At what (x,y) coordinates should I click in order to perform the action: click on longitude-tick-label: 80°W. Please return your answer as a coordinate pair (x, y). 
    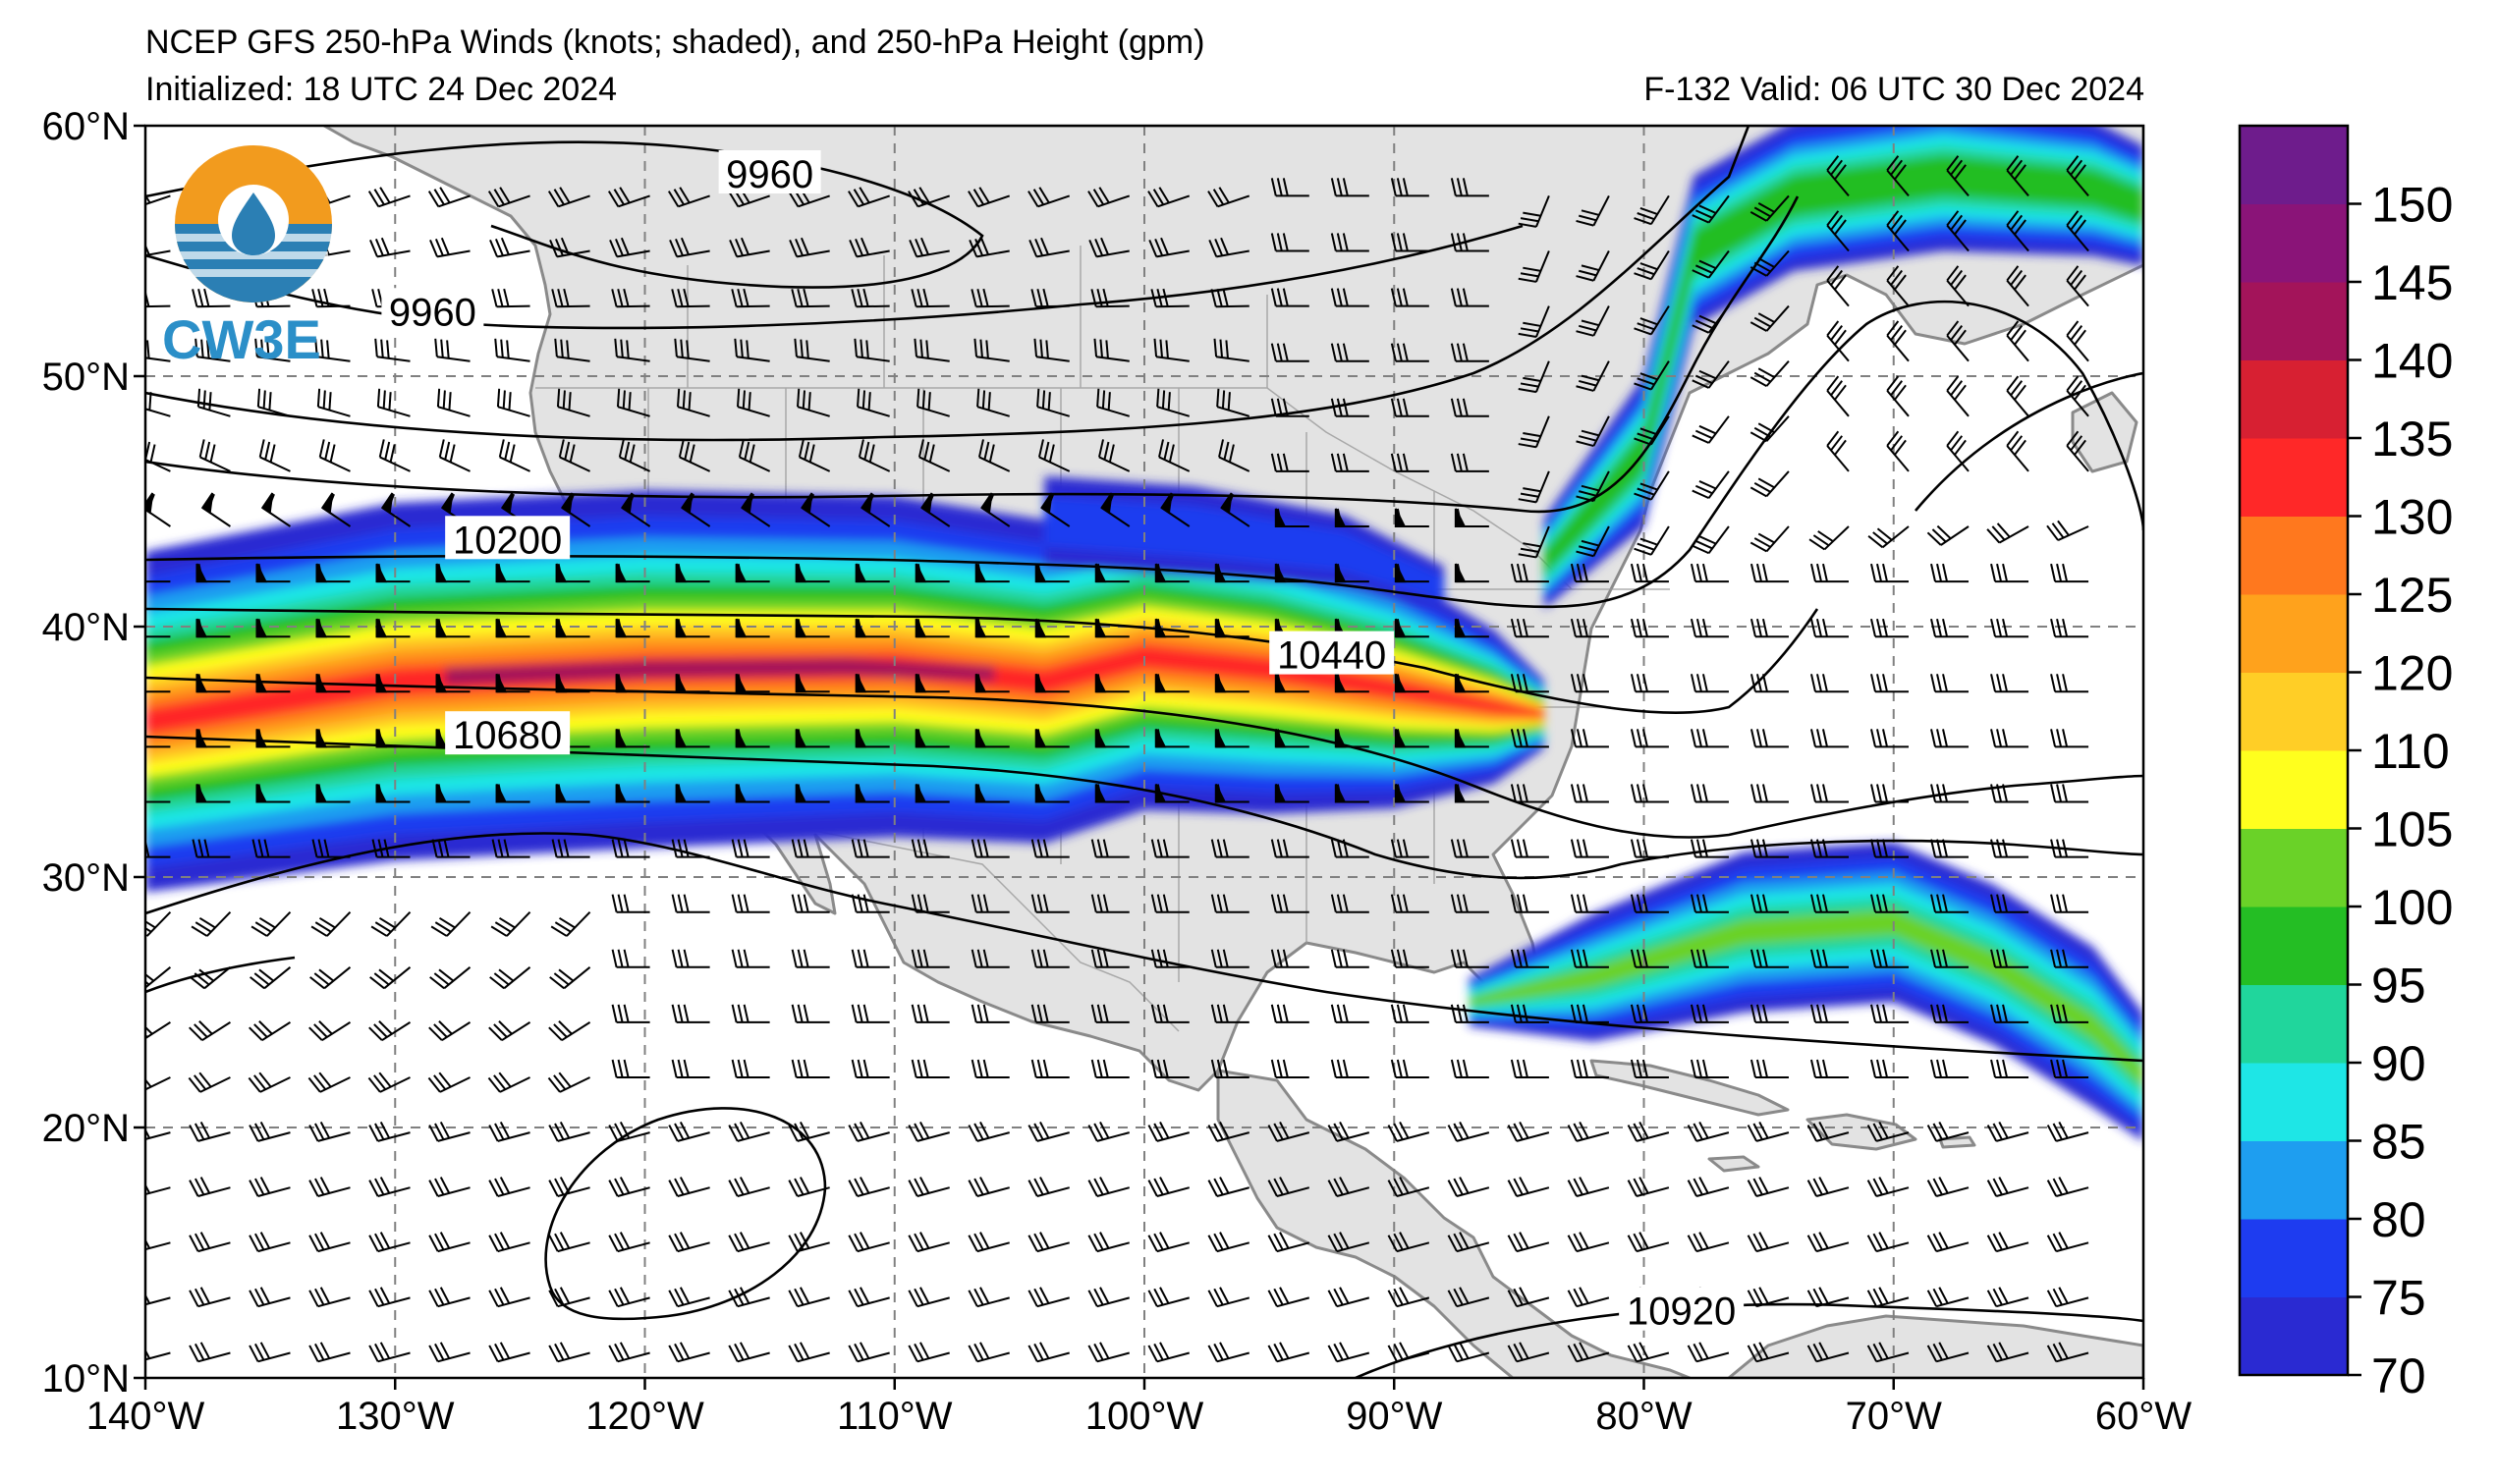
    Looking at the image, I should click on (1643, 1416).